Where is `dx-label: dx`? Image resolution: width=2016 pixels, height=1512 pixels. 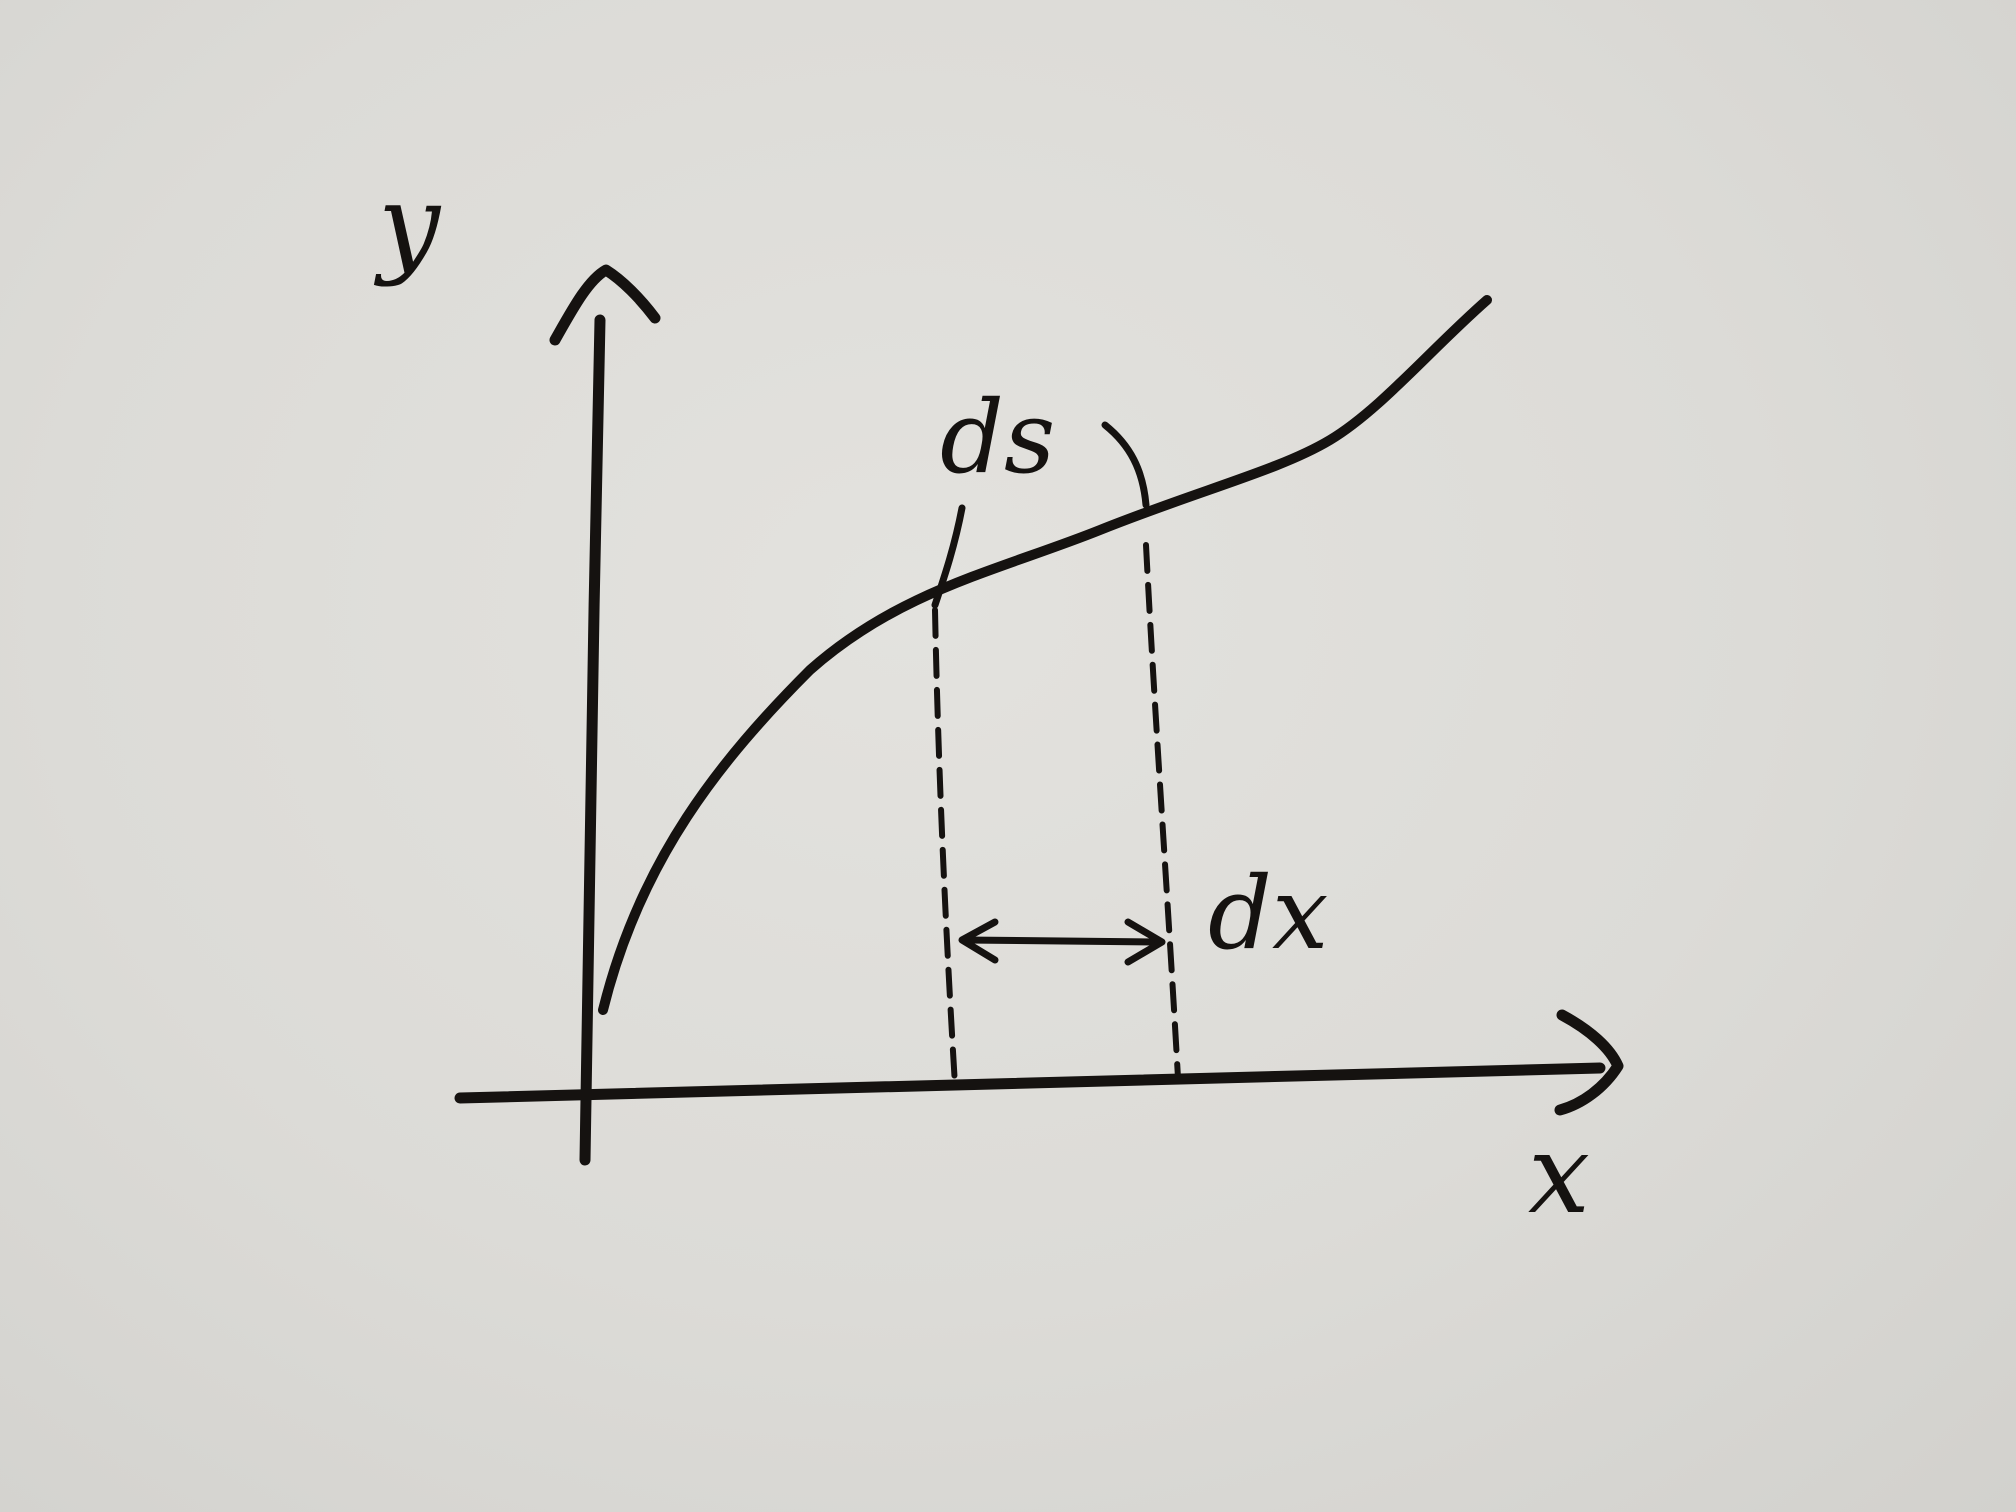 dx-label: dx is located at coordinates (1268, 913).